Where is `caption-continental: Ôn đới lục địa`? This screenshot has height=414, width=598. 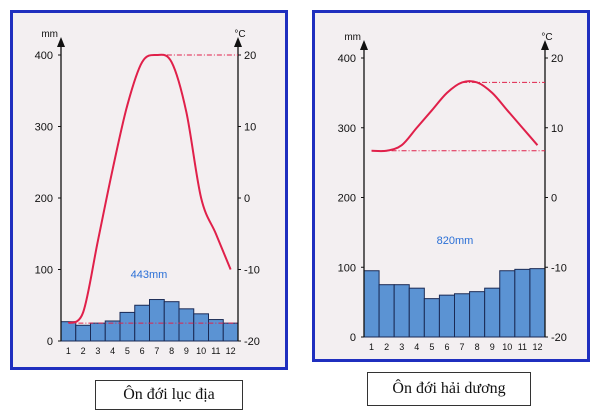
caption-continental: Ôn đới lục địa is located at coordinates (169, 395).